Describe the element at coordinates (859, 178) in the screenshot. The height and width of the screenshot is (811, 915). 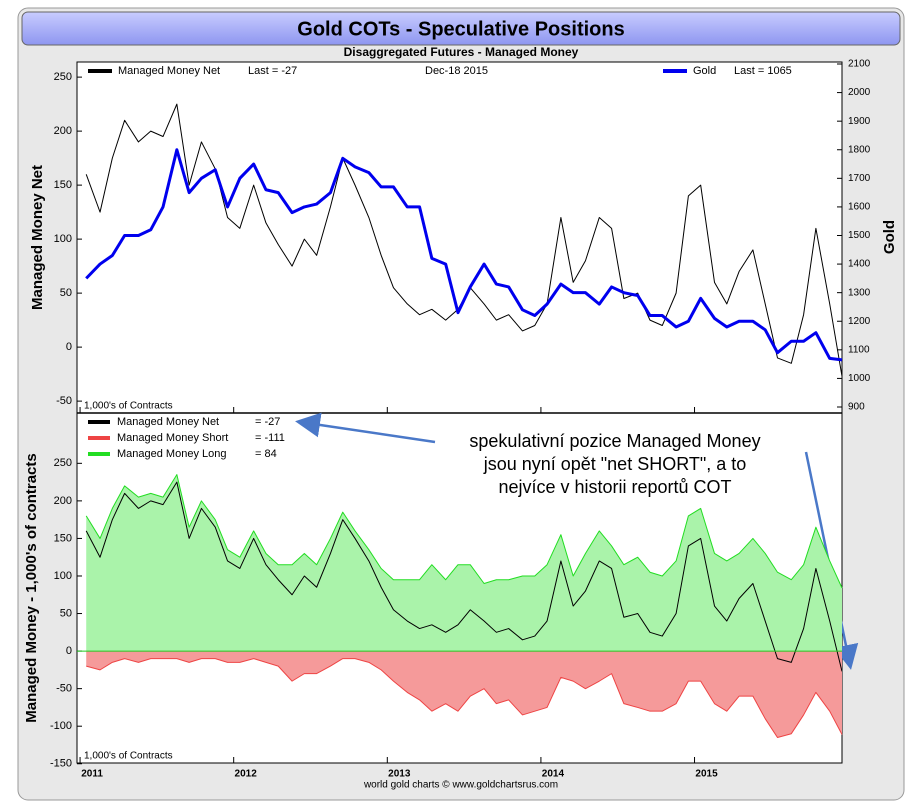
I see `y2-tick-label: 1700` at that location.